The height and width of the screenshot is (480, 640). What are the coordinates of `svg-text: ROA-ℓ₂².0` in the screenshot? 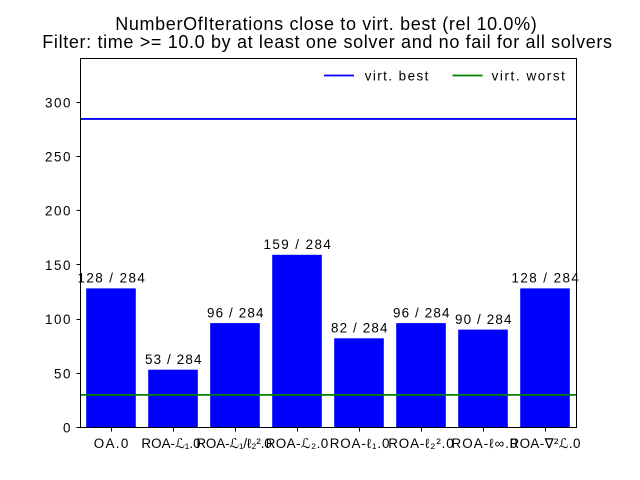 It's located at (421, 443).